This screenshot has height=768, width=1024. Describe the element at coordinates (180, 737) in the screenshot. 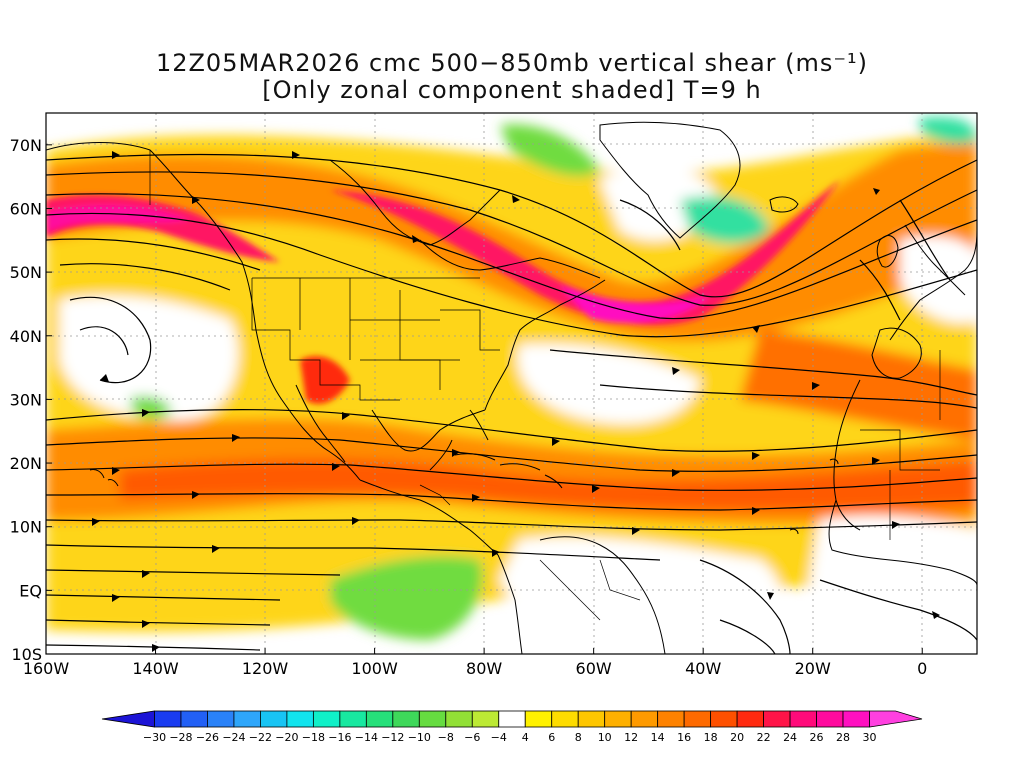

I see `colorbar-label: −28` at that location.